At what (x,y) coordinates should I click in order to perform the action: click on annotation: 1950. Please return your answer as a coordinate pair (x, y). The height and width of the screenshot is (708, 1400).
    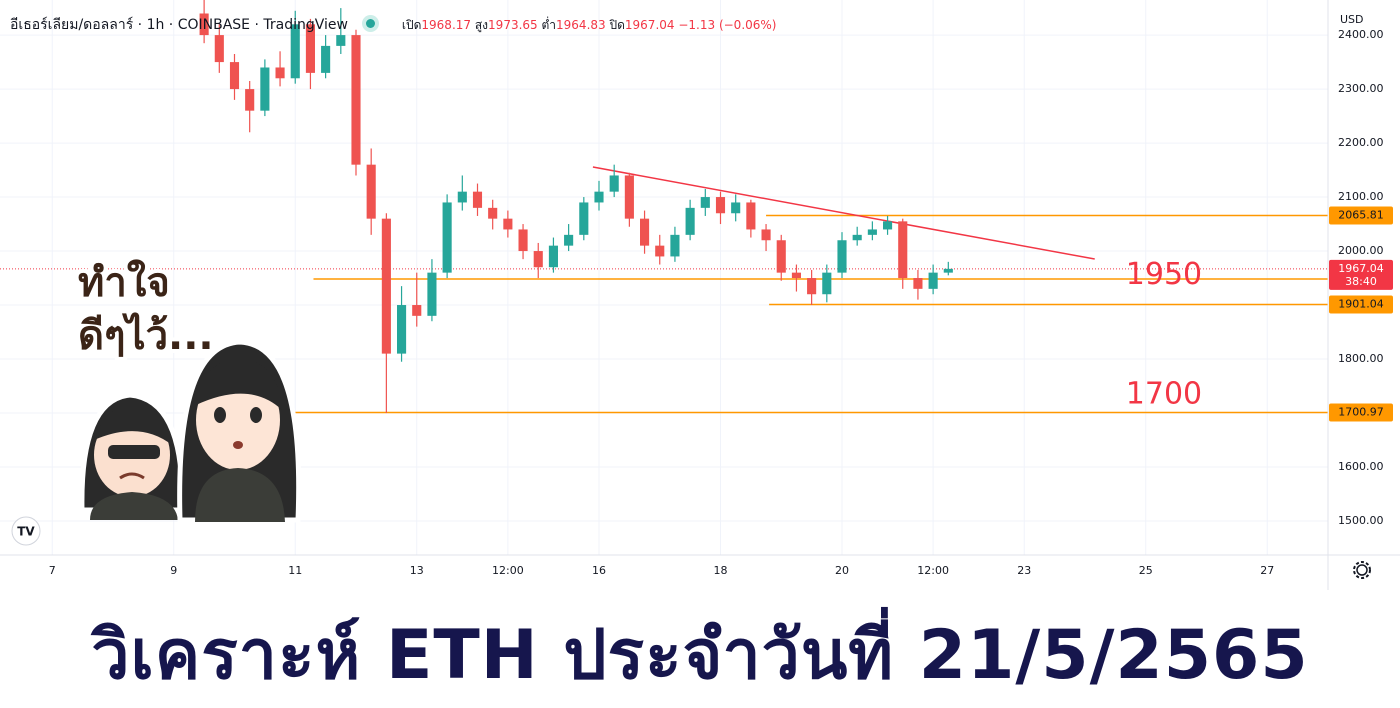
    Looking at the image, I should click on (1164, 274).